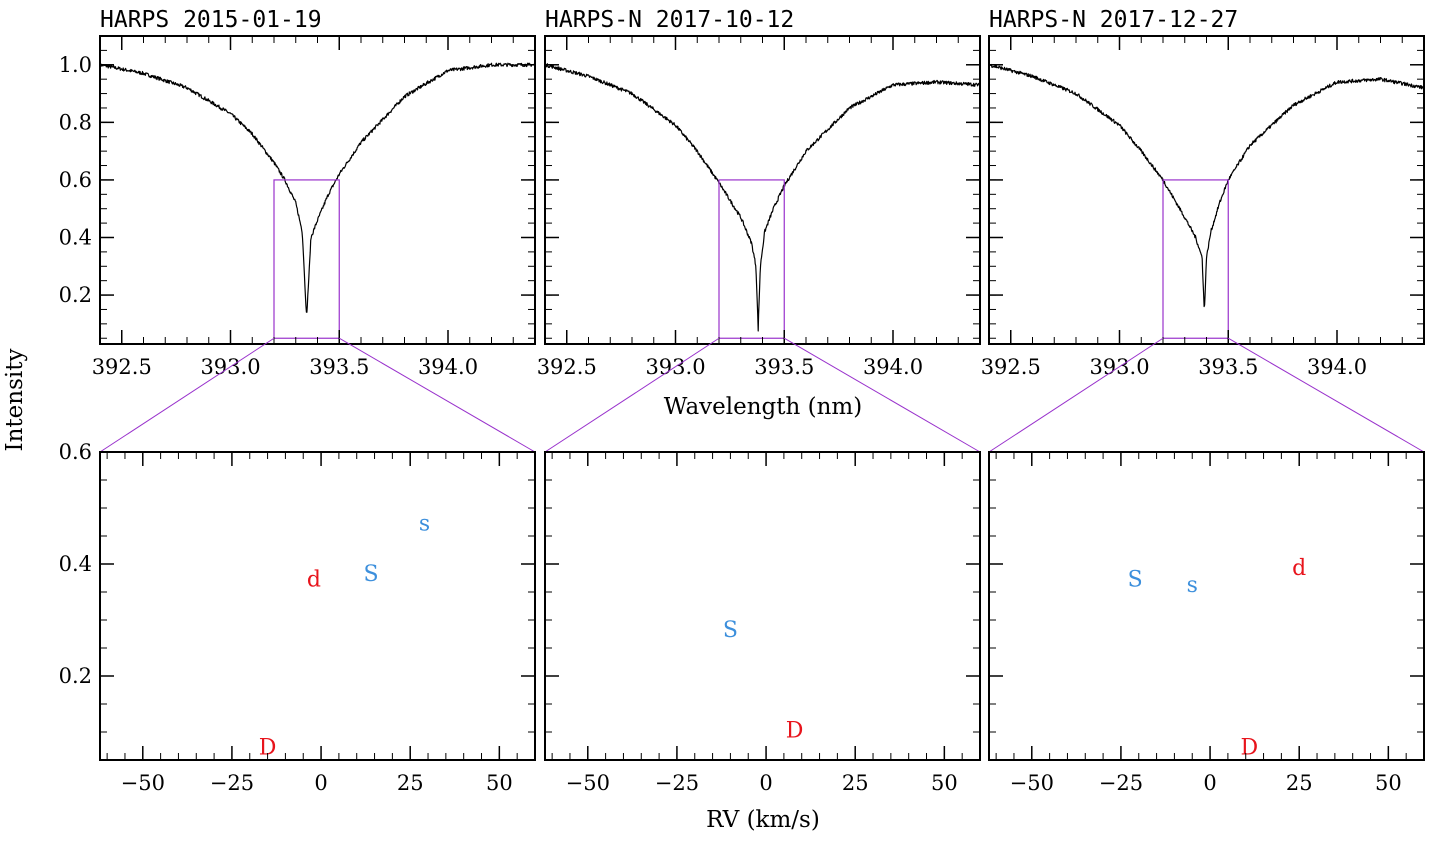 Image resolution: width=1433 pixels, height=841 pixels. What do you see at coordinates (763, 820) in the screenshot?
I see `x-axis-label-rv: RV (km/s)` at bounding box center [763, 820].